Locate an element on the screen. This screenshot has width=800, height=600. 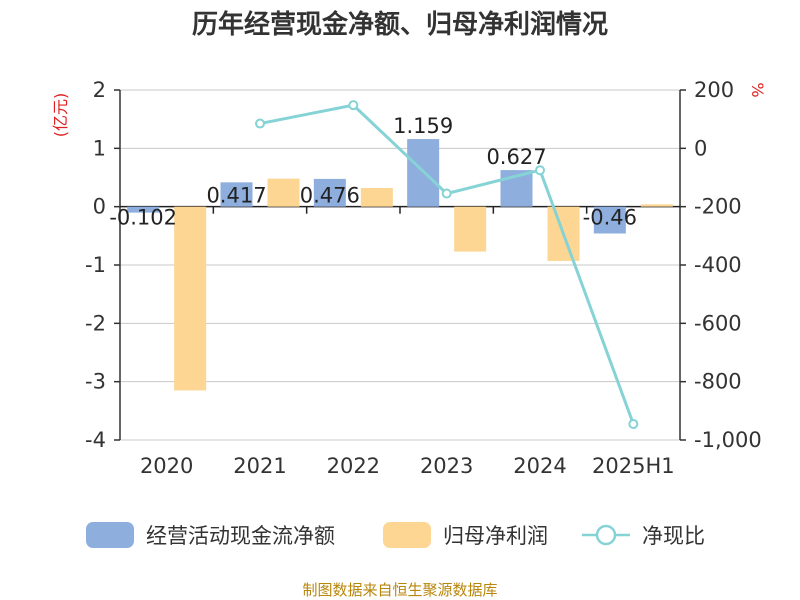
right-tick-label: -400 is located at coordinates (718, 265).